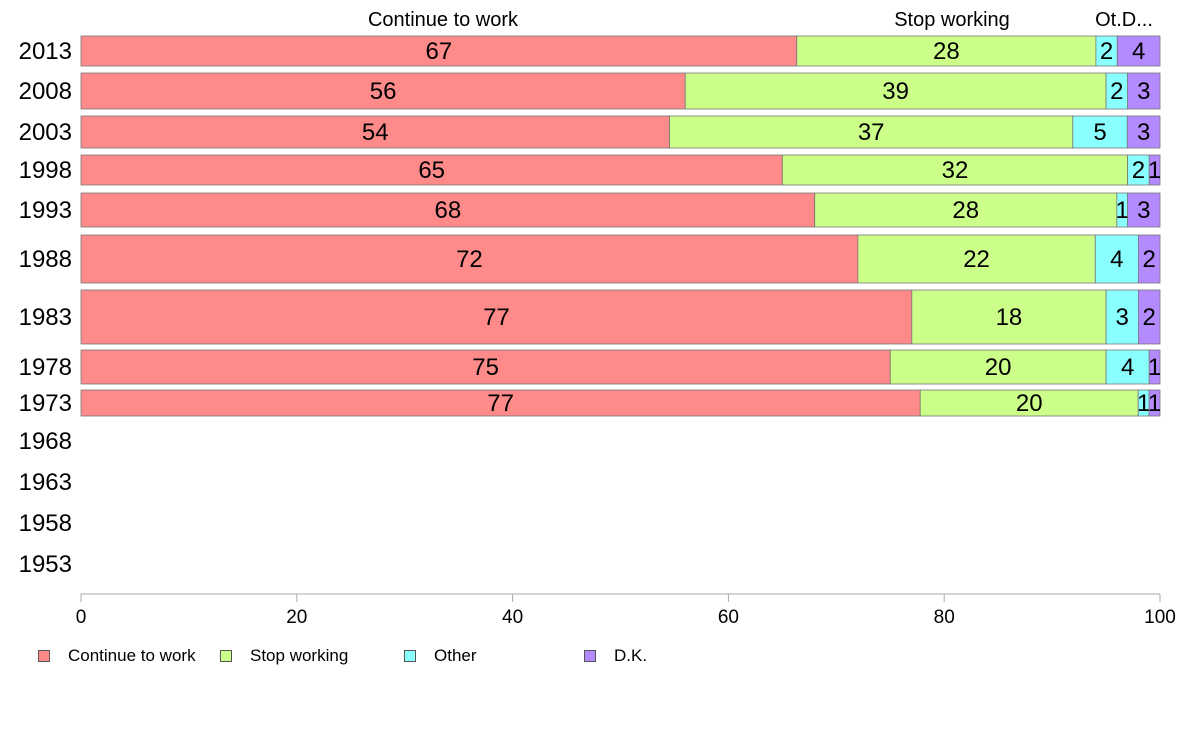 The height and width of the screenshot is (736, 1188). I want to click on bar-label-1998-1: 32, so click(955, 170).